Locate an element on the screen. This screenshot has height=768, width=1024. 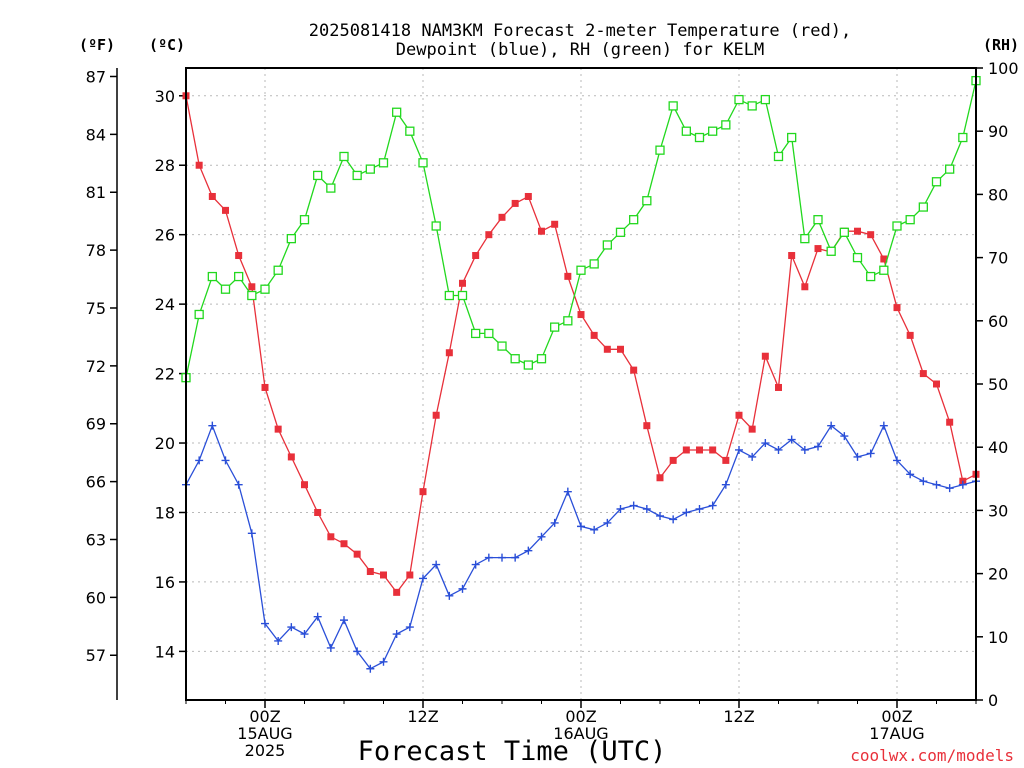
rh-unit-label: (RH) is located at coordinates (1001, 45).